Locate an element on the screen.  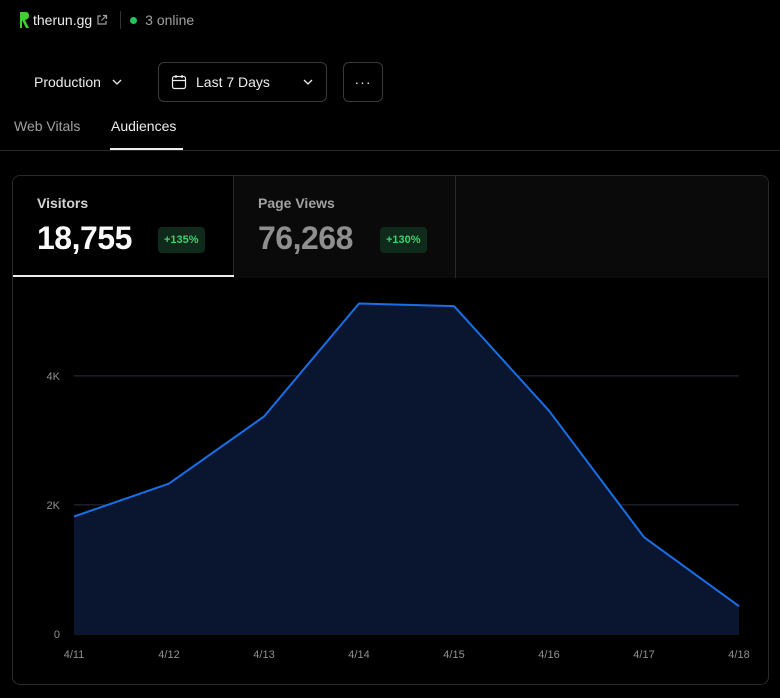
metric-page-views: Page Views 76,268 +130% is located at coordinates (345, 227).